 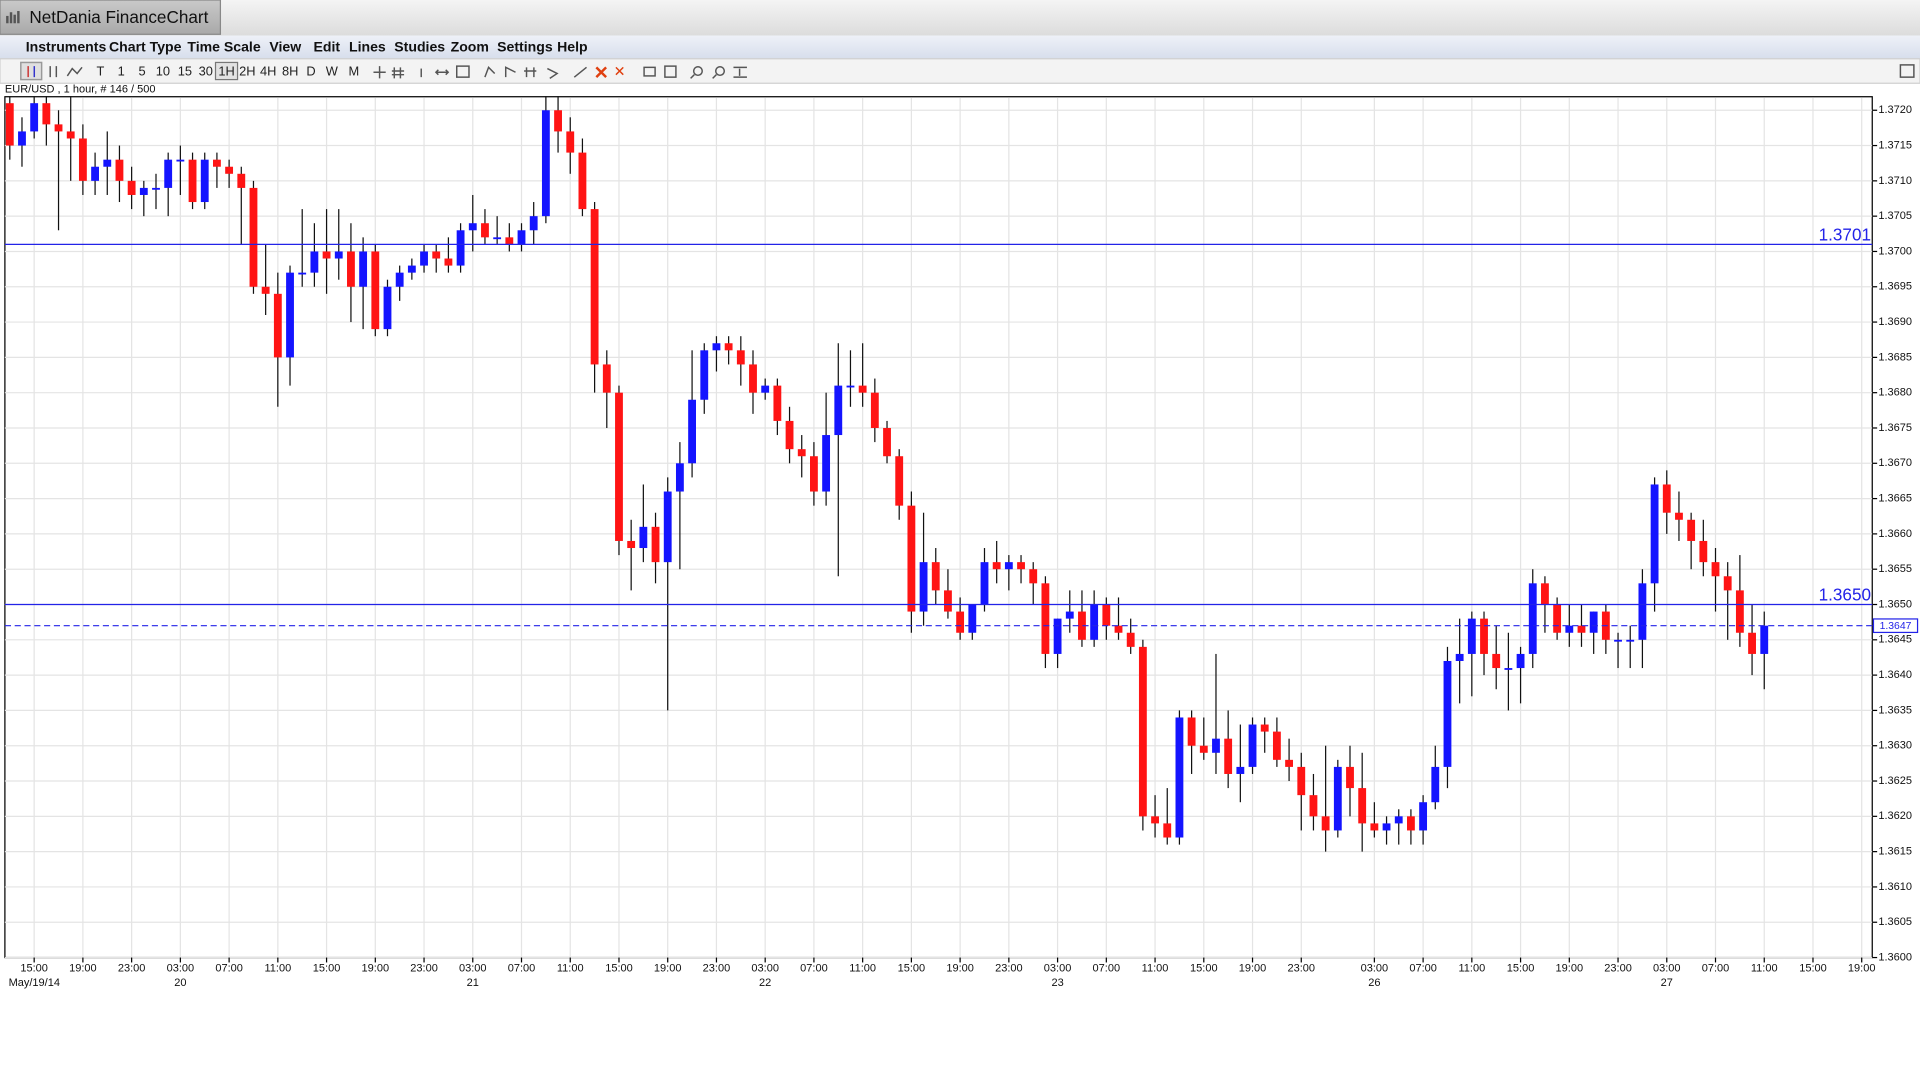 What do you see at coordinates (285, 46) in the screenshot?
I see `menu-item: View` at bounding box center [285, 46].